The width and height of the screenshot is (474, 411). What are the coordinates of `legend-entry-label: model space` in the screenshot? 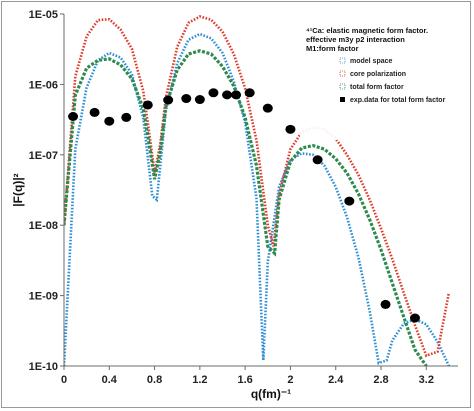 It's located at (371, 61).